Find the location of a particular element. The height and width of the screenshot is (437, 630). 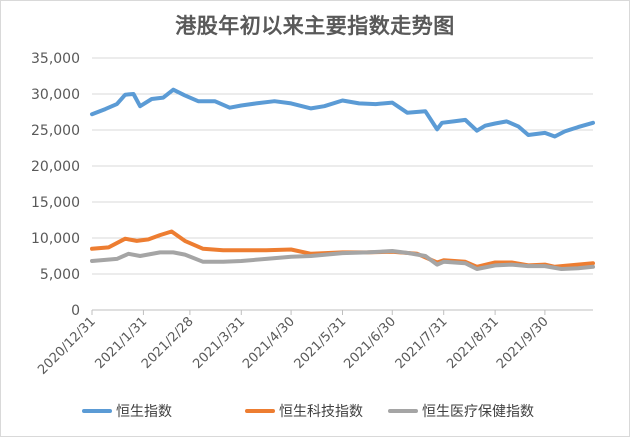

legend-item-hang-seng-healthcare: 恒生医疗保健指数 is located at coordinates (461, 411).